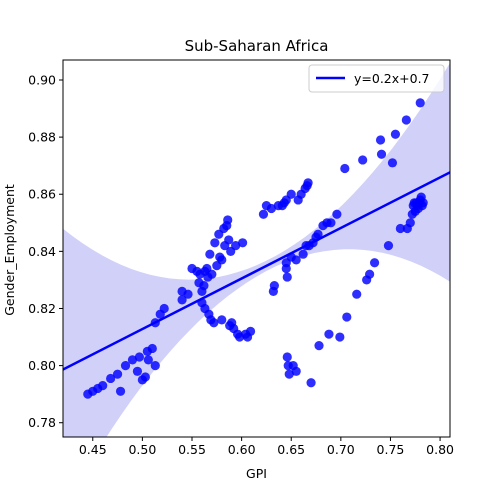 Image resolution: width=500 pixels, height=500 pixels. Describe the element at coordinates (192, 449) in the screenshot. I see `x-tick-label: 0.55` at that location.